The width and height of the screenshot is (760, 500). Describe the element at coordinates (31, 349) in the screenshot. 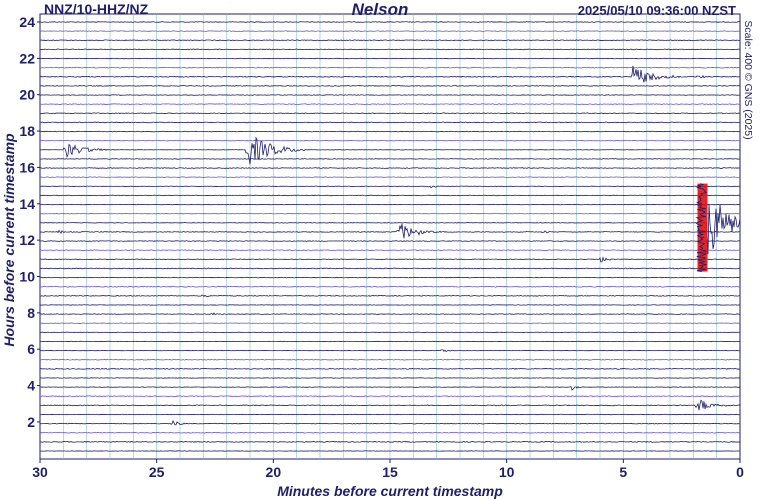

I see `y-tick-label: 6` at that location.